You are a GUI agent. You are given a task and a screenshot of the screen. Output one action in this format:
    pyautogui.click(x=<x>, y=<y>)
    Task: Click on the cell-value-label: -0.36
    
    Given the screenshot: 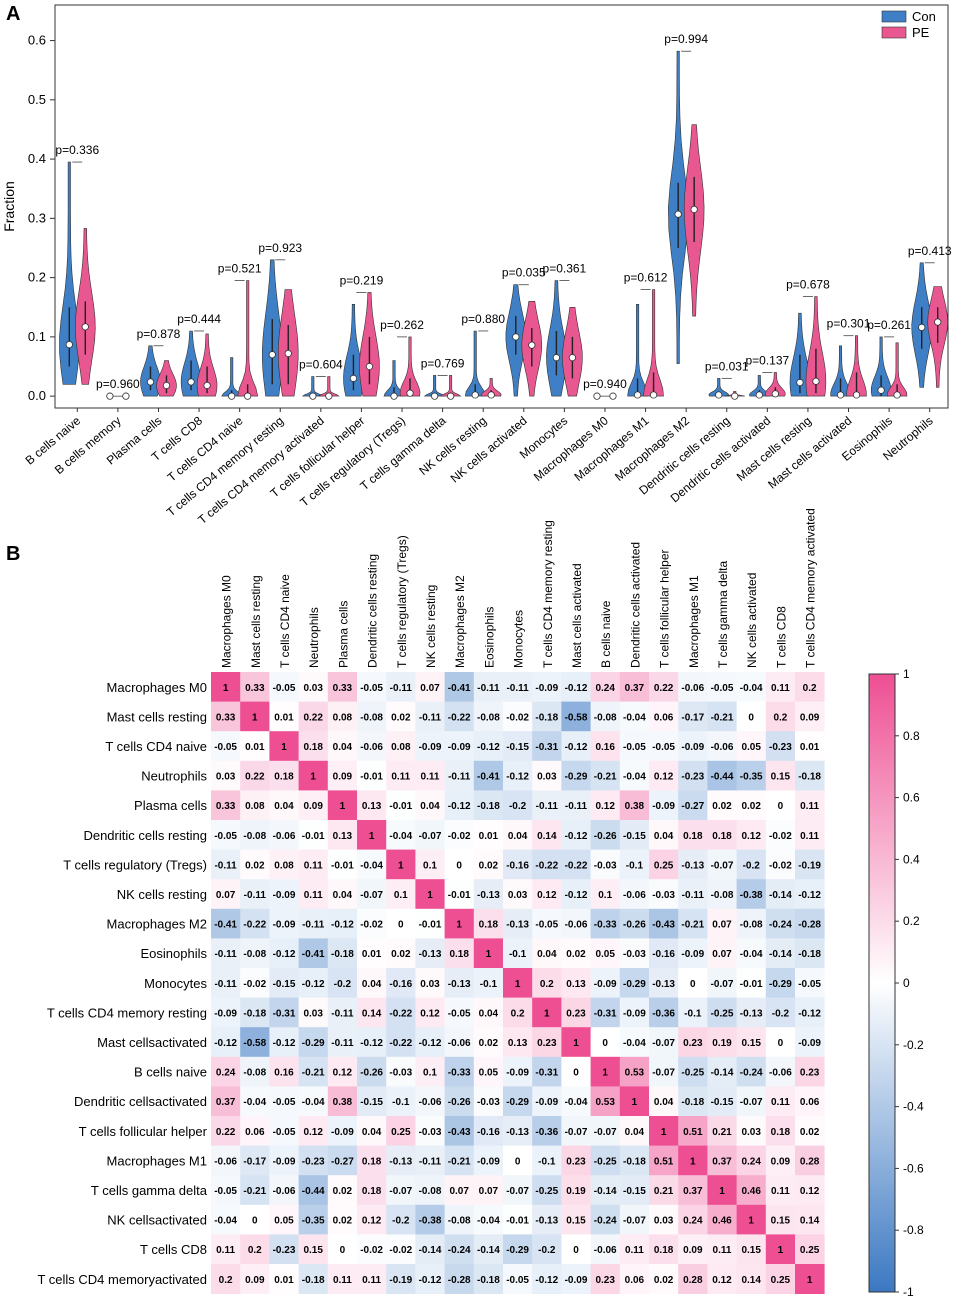 What is the action you would take?
    pyautogui.click(x=663, y=1013)
    